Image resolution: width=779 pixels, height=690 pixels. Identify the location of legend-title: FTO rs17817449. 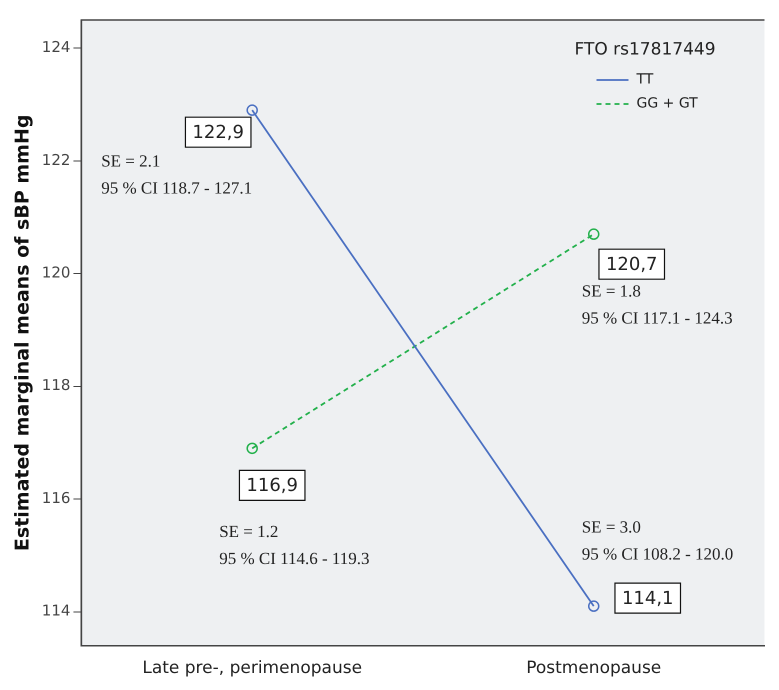
(645, 49).